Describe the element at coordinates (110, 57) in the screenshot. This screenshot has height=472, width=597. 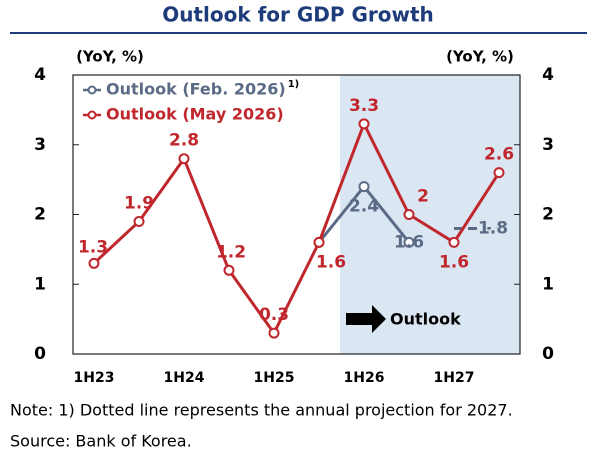
I see `y-unit: (YoY, %)` at that location.